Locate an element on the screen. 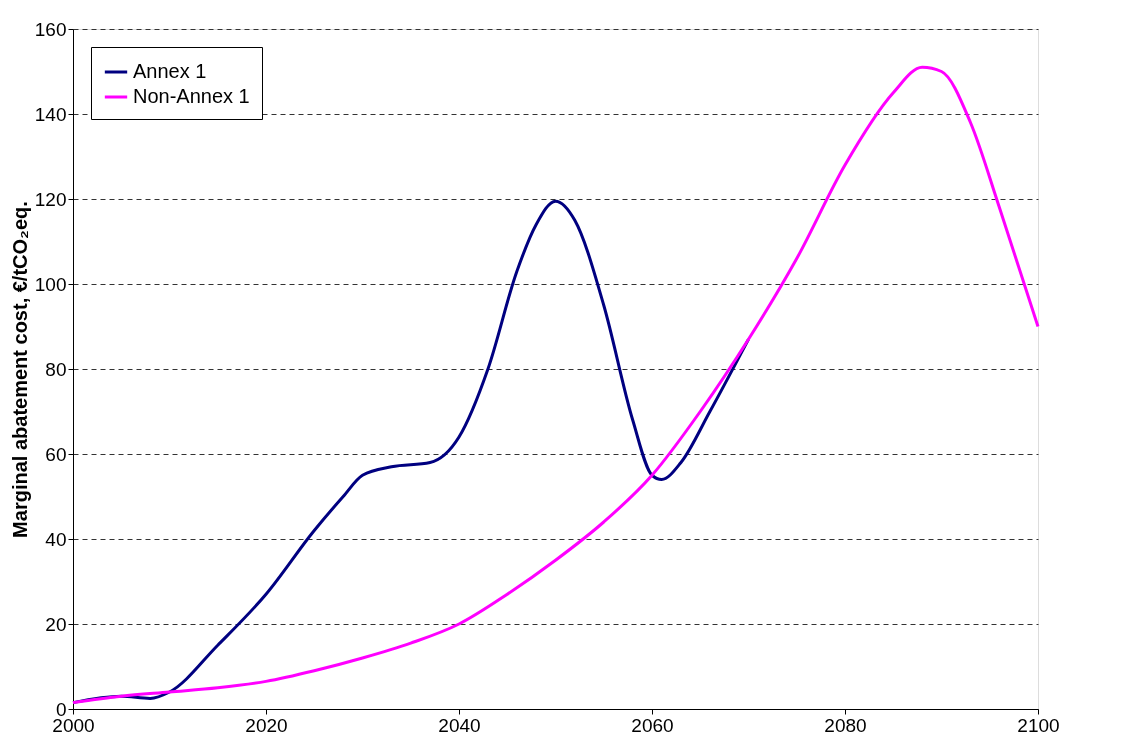  y-tick-label: 0 is located at coordinates (61, 709).